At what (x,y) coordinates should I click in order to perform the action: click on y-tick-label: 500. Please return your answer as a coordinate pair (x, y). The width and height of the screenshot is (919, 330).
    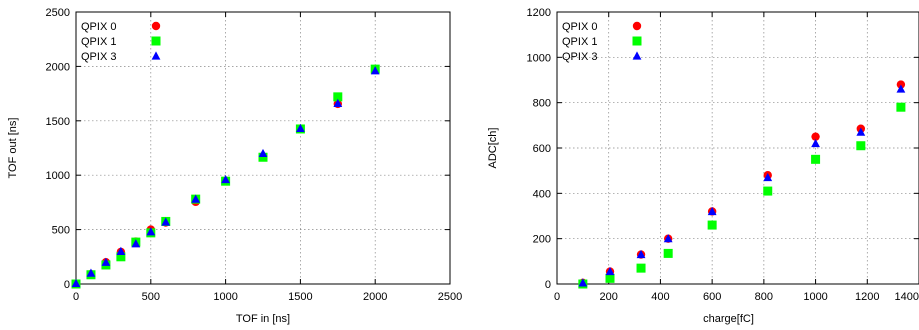
    Looking at the image, I should click on (61, 231).